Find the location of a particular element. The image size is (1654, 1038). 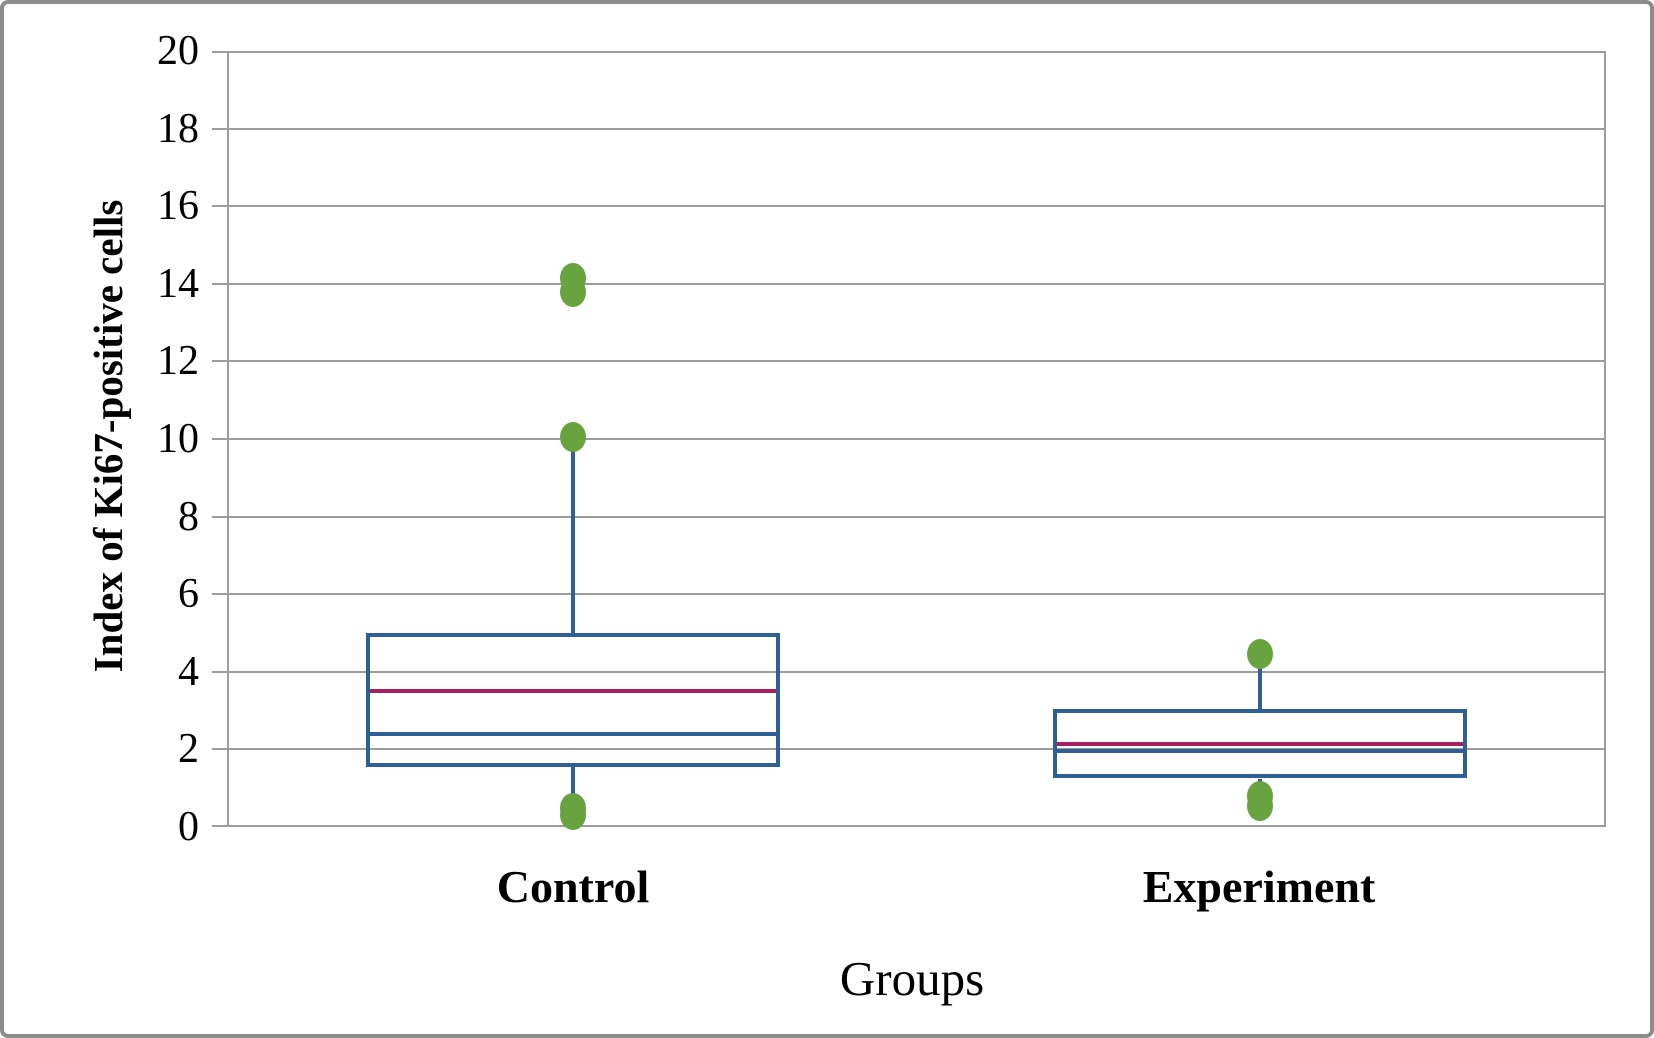

y-tick-label: 10 is located at coordinates (178, 439).